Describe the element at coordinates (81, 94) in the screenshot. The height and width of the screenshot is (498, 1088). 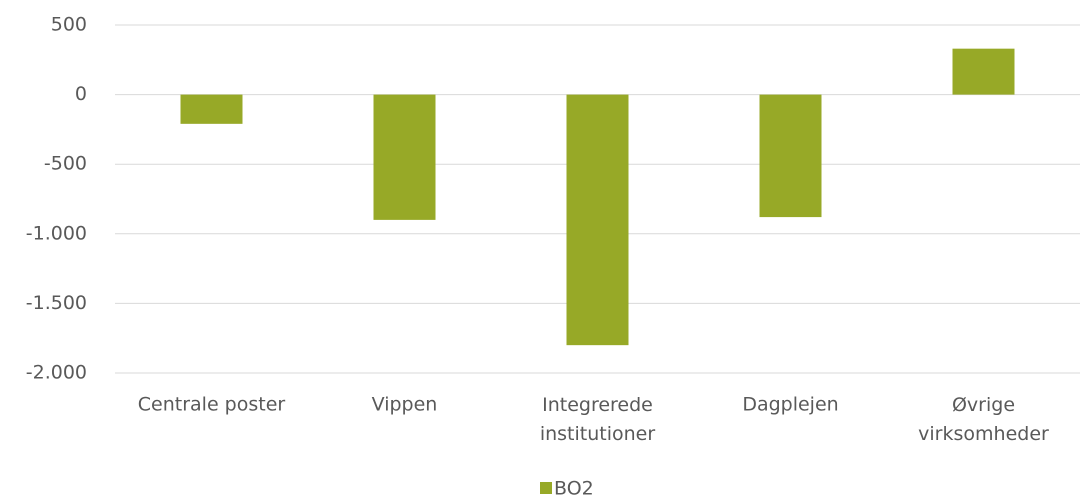
I see `y-tick-label: 0` at that location.